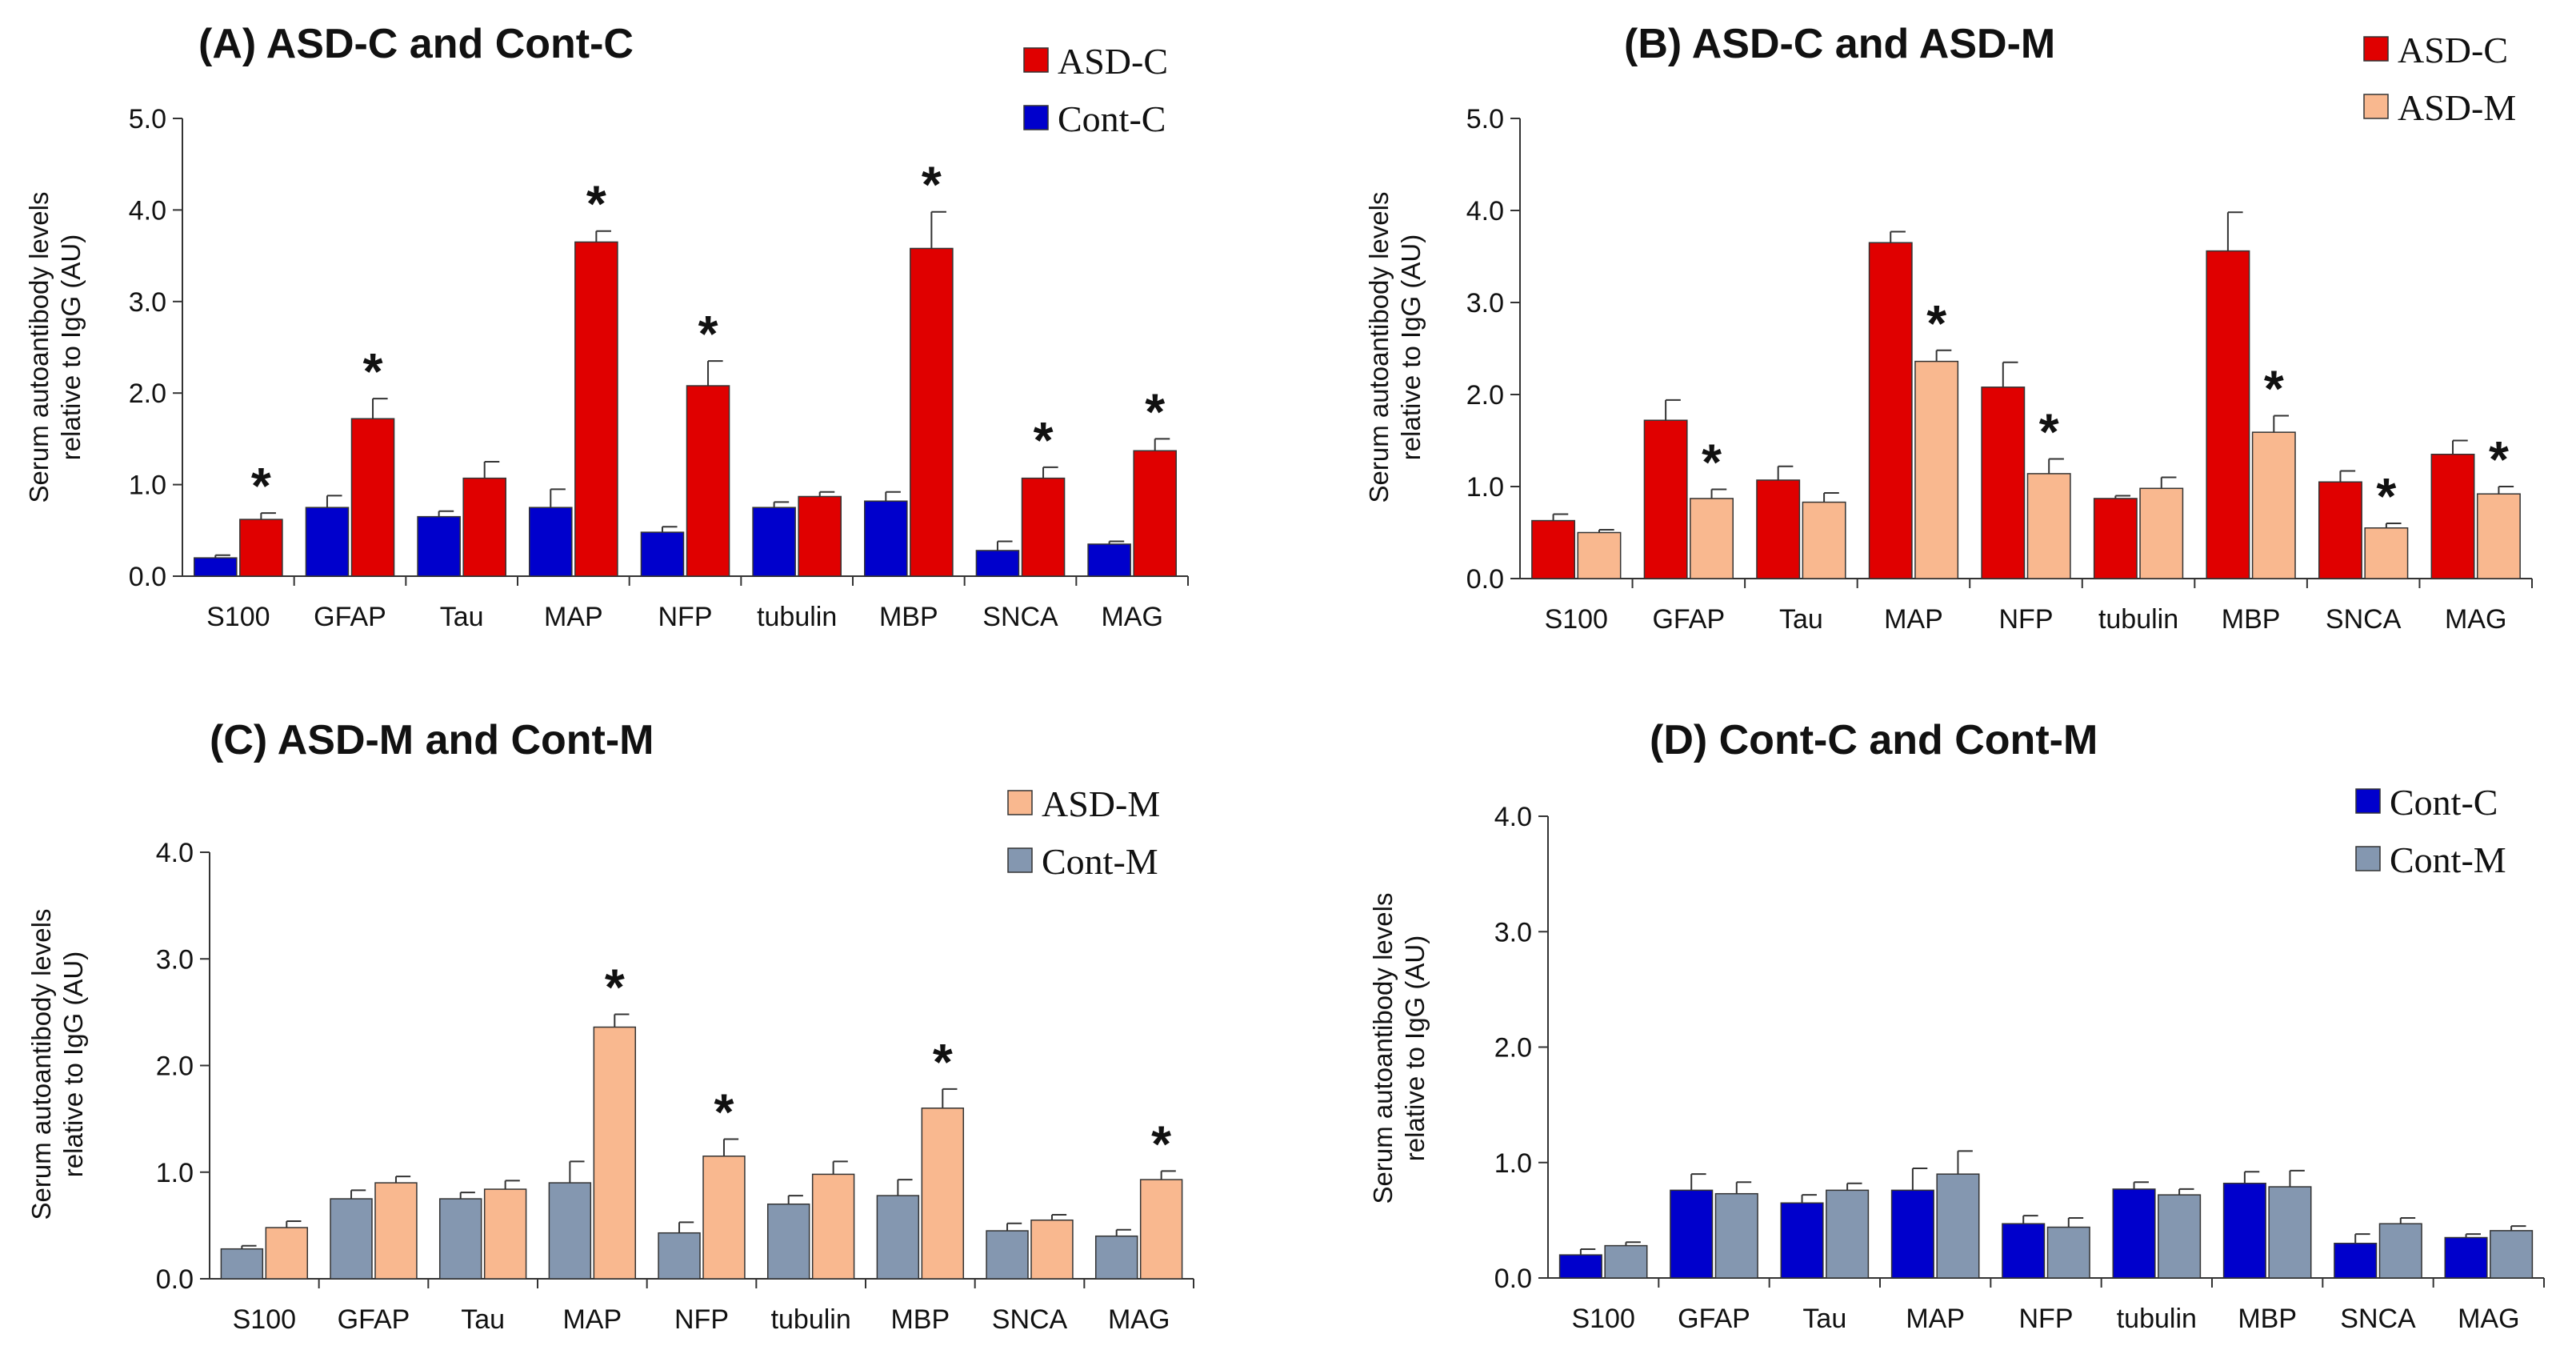 The width and height of the screenshot is (2576, 1346). Describe the element at coordinates (811, 1319) in the screenshot. I see `x-tick-label: tubulin` at that location.